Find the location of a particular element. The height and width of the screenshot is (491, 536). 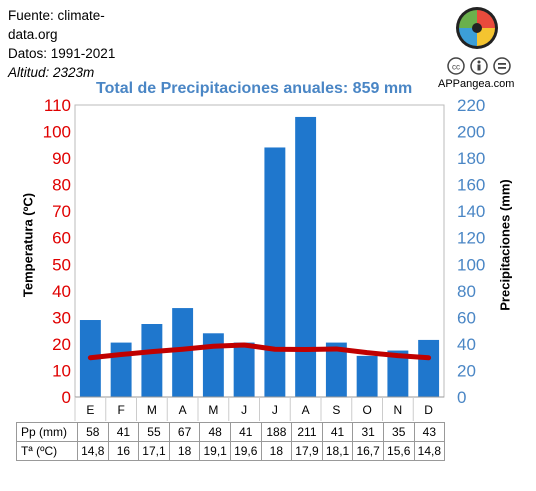

svg-text: cc is located at coordinates (456, 67).